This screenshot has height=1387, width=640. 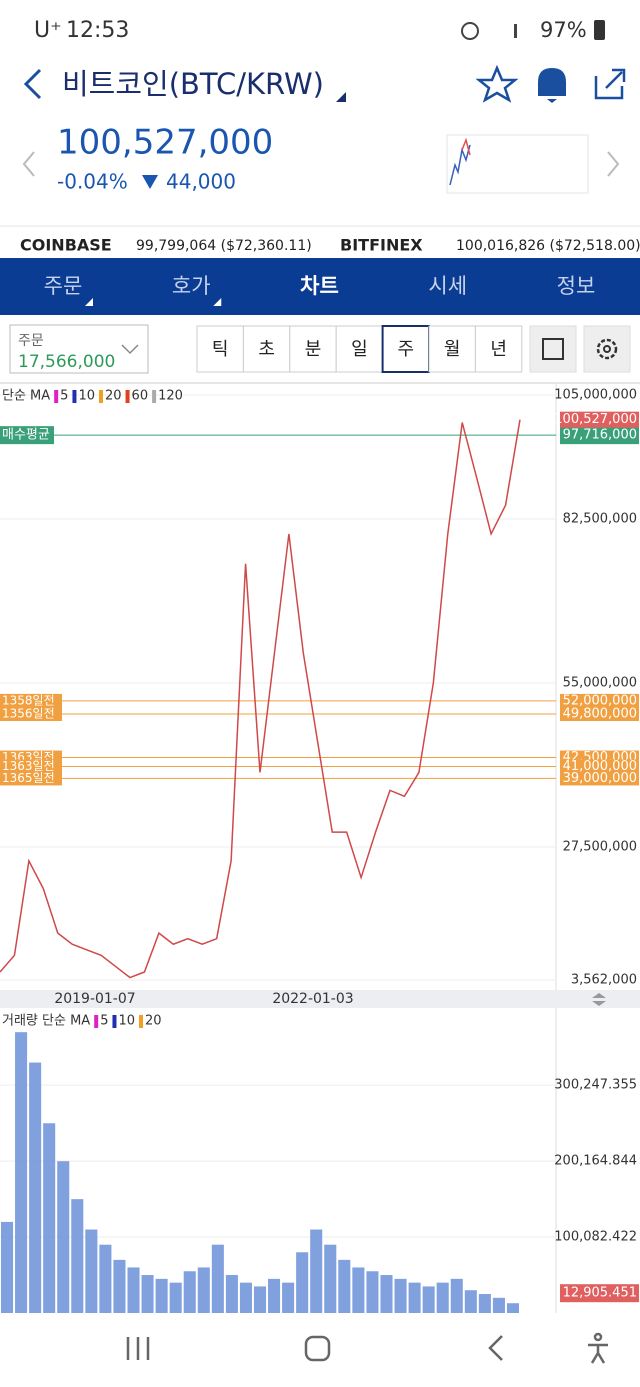 What do you see at coordinates (201, 182) in the screenshot?
I see `change-amount: 44,000` at bounding box center [201, 182].